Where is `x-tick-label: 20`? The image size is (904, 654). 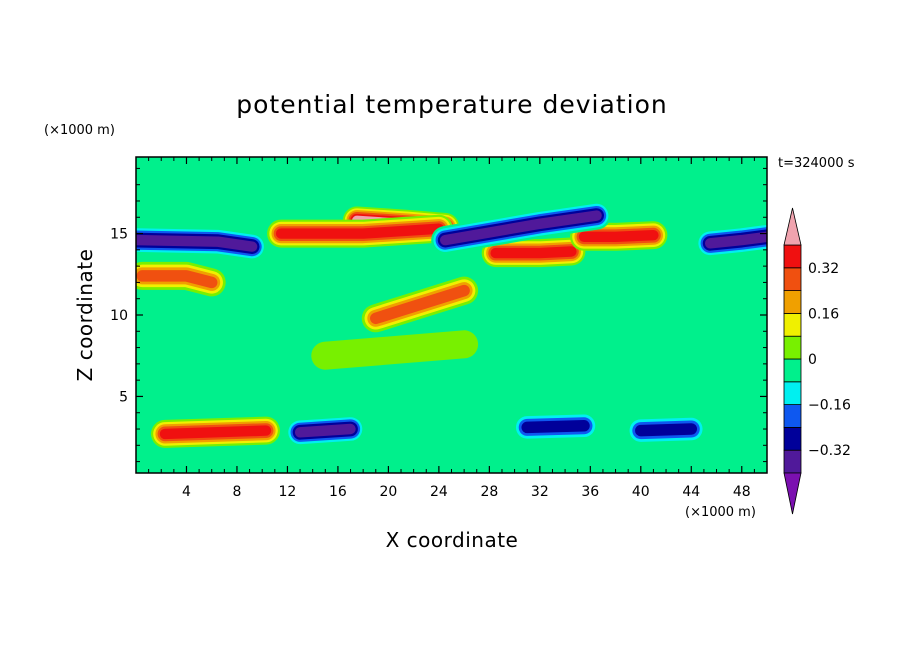 x-tick-label: 20 is located at coordinates (388, 492).